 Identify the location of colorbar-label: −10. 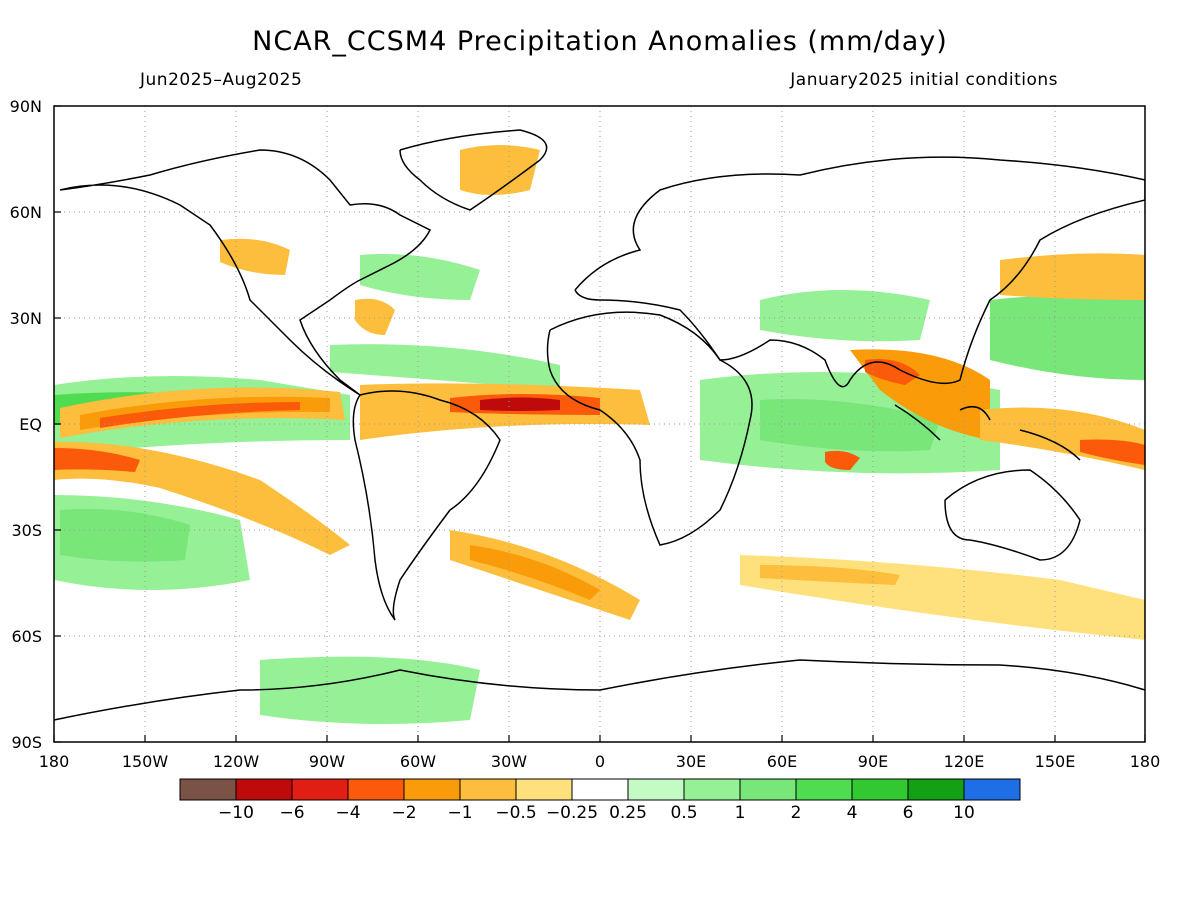
(236, 813).